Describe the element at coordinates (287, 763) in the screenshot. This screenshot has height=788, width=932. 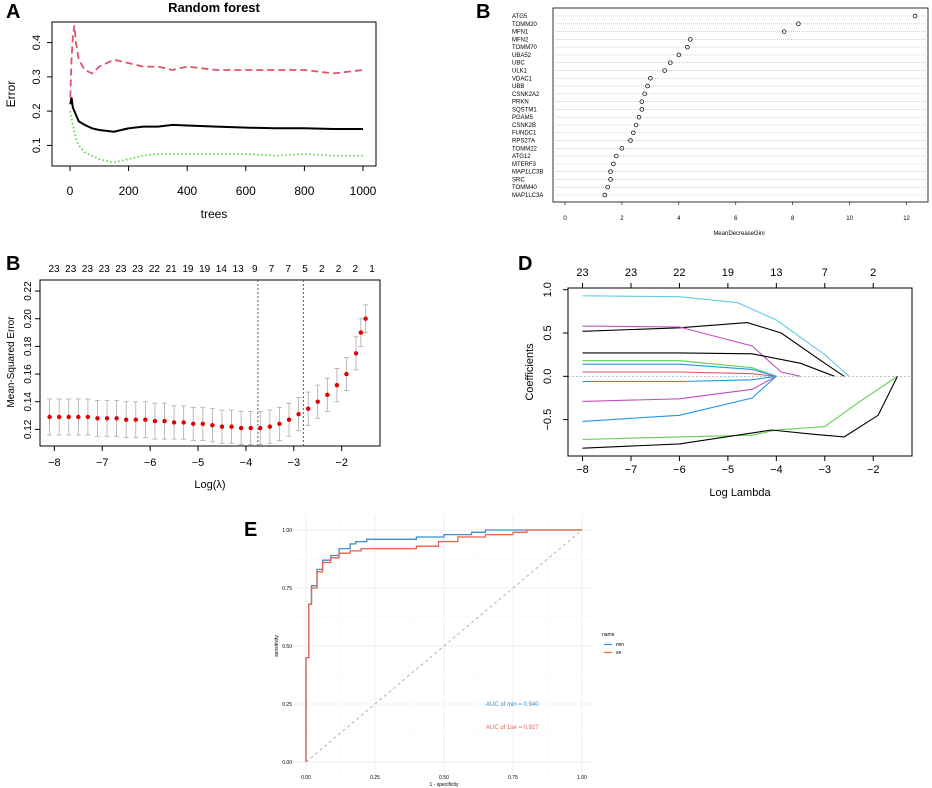
I see `chart-e-ytick-label: 0.00` at that location.